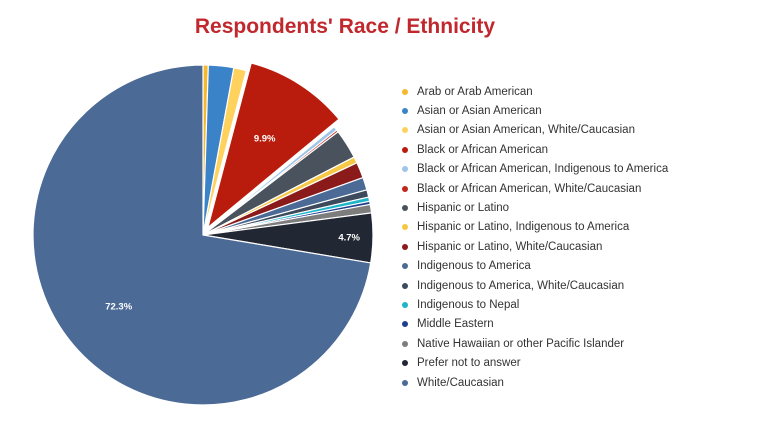 This screenshot has width=768, height=433. What do you see at coordinates (535, 266) in the screenshot?
I see `legend-item-indigenous-to-america: Indigenous to America` at bounding box center [535, 266].